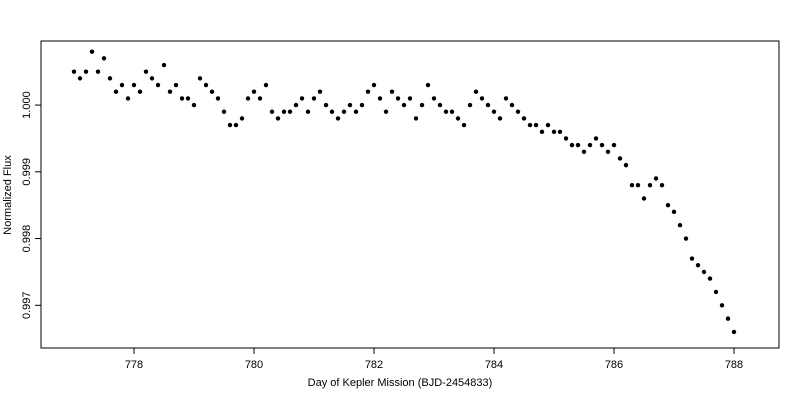 The image size is (800, 400). I want to click on x-tick-label: 786, so click(614, 365).